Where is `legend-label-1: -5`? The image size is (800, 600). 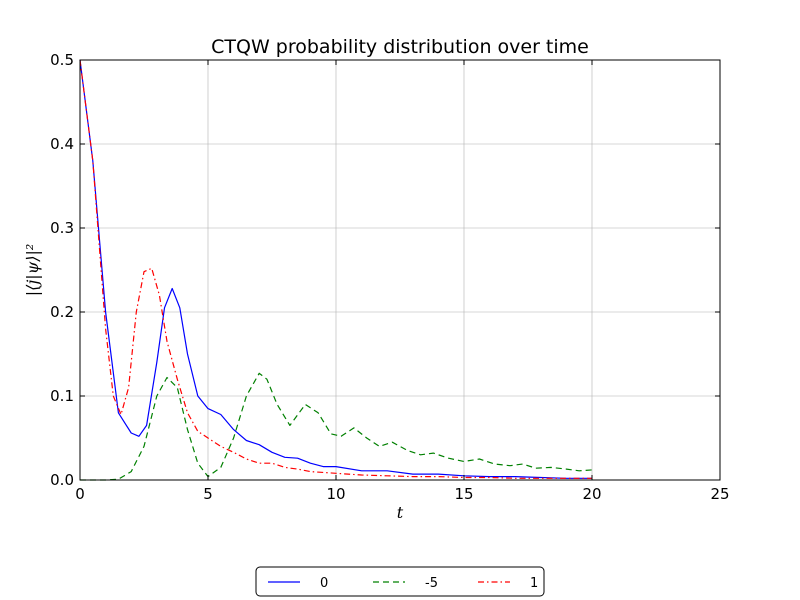
legend-label-1: -5 is located at coordinates (431, 583).